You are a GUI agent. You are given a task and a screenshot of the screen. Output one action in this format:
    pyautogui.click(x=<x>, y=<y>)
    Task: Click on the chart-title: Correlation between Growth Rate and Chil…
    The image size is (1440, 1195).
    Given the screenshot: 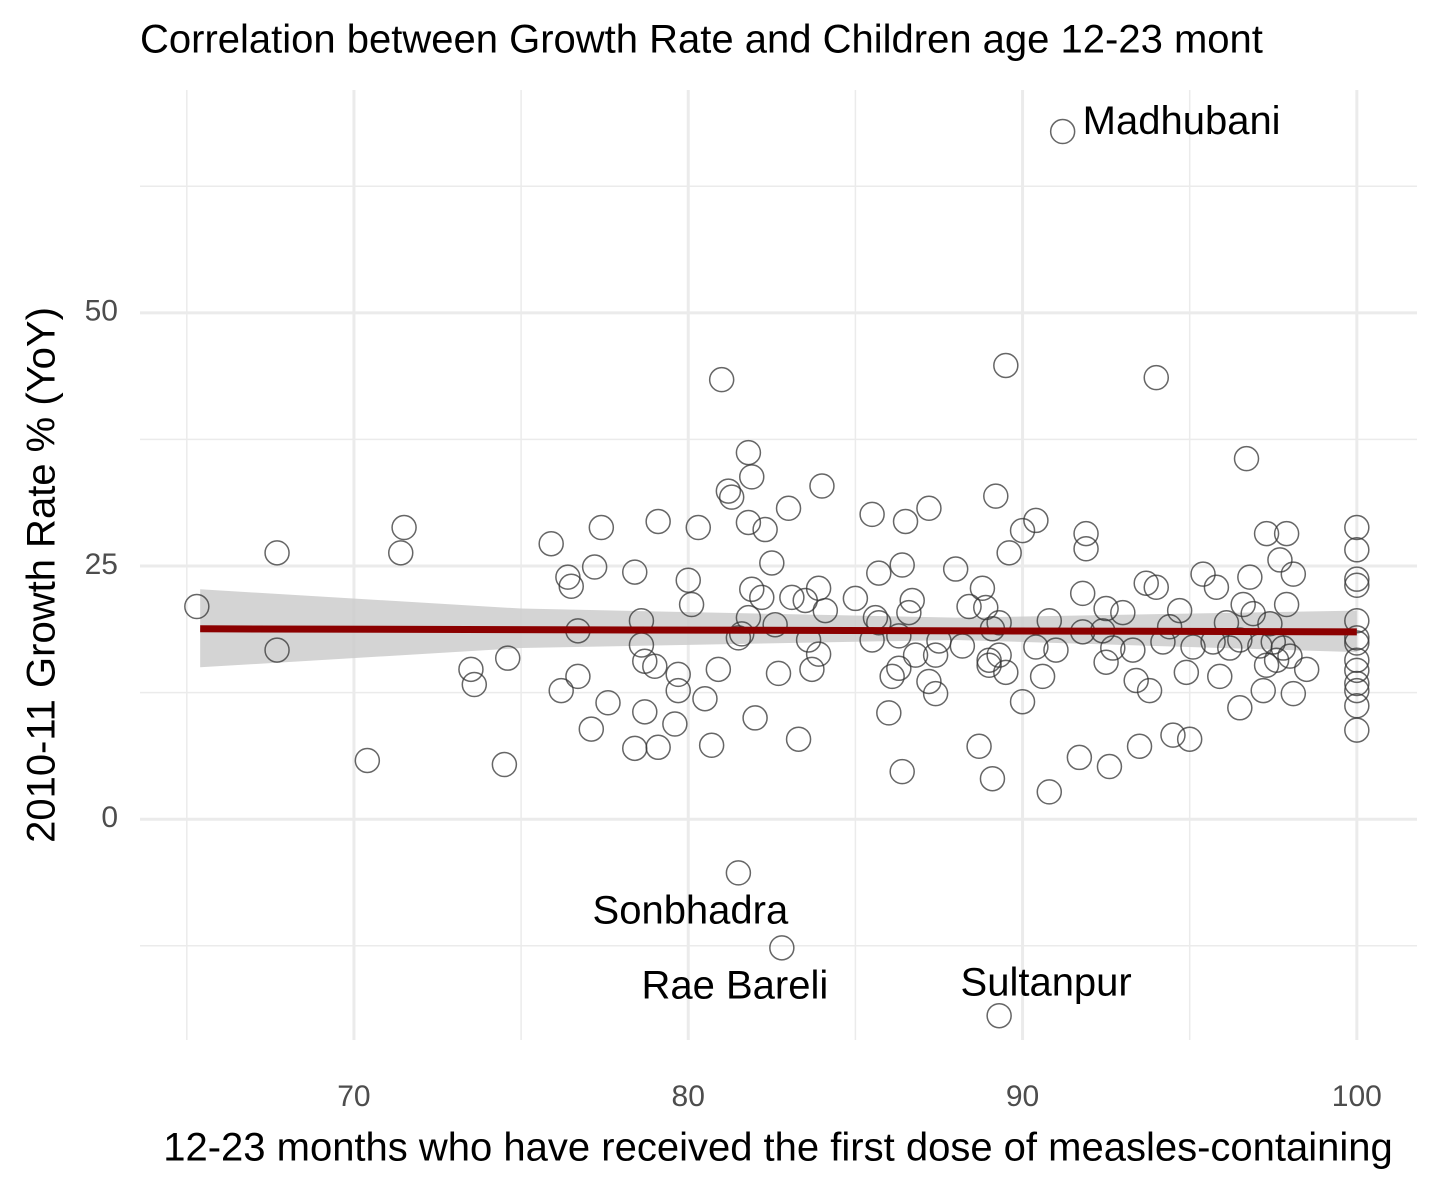 What is the action you would take?
    pyautogui.click(x=701, y=40)
    